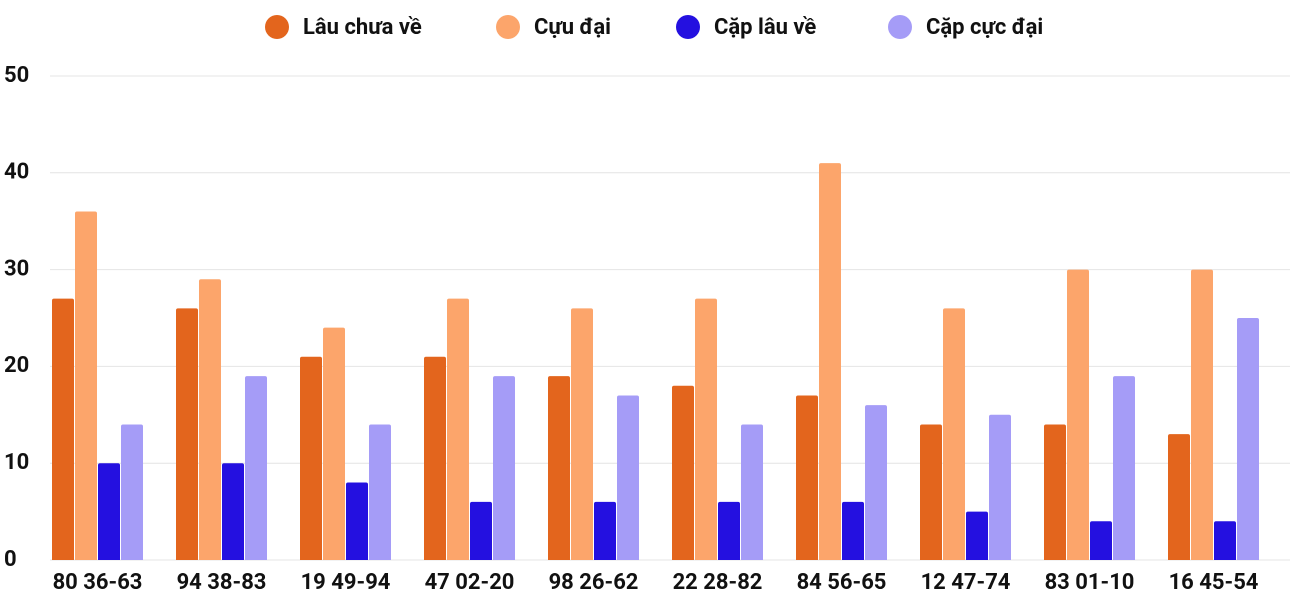 The height and width of the screenshot is (600, 1300). What do you see at coordinates (98, 582) in the screenshot?
I see `x-tick-label: 80 36-63` at bounding box center [98, 582].